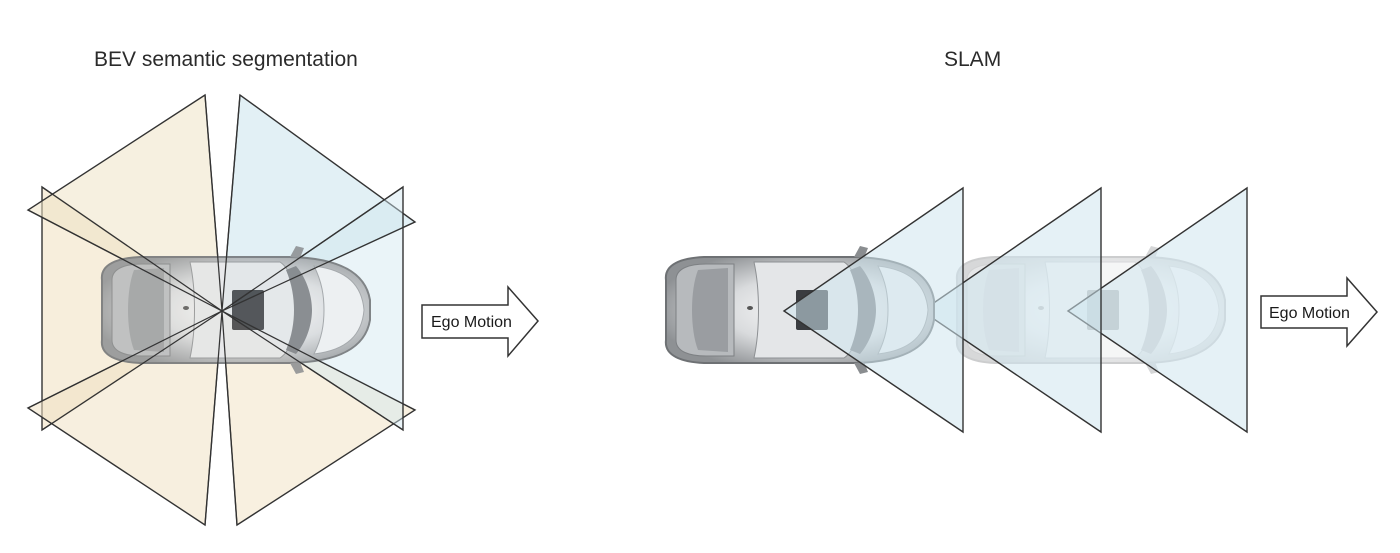 The image size is (1400, 553). I want to click on ego-vehicle-bev, so click(236, 310).